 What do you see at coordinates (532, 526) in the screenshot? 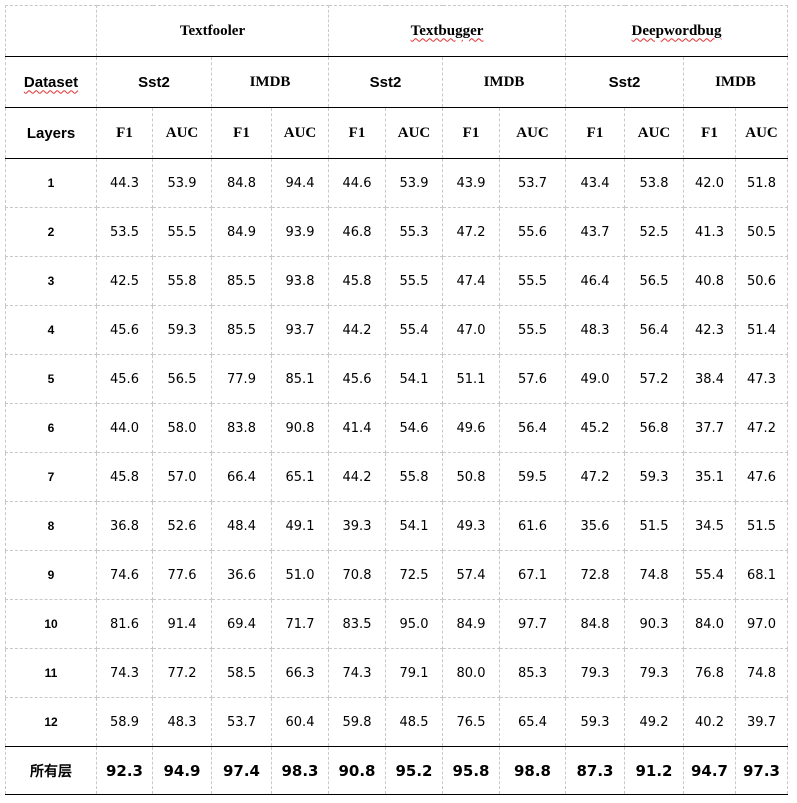
I see `value-cell: 61.6` at bounding box center [532, 526].